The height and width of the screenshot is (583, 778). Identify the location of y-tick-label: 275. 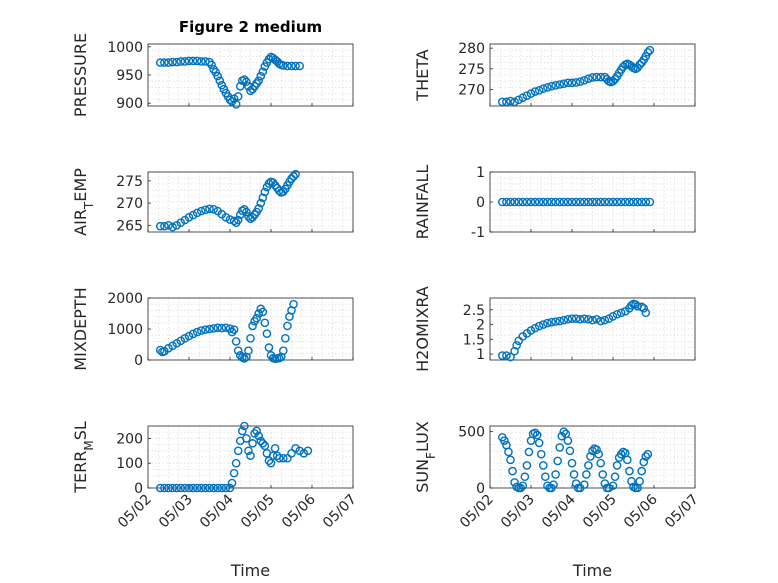
(129, 182).